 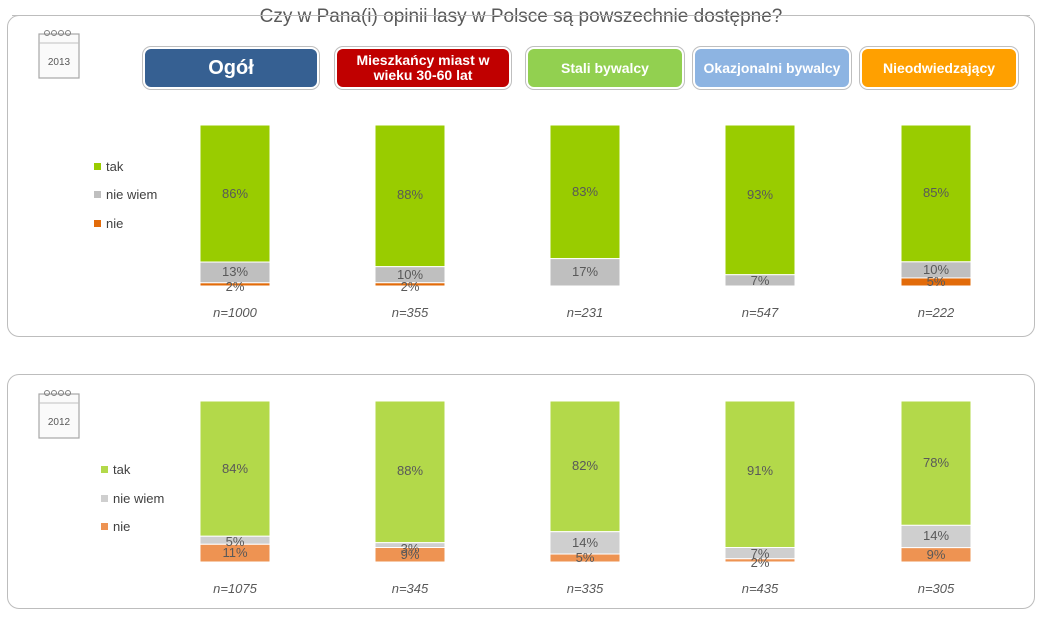 What do you see at coordinates (772, 68) in the screenshot?
I see `header-okazjonalni-bywalcy: Okazjonalni bywalcy` at bounding box center [772, 68].